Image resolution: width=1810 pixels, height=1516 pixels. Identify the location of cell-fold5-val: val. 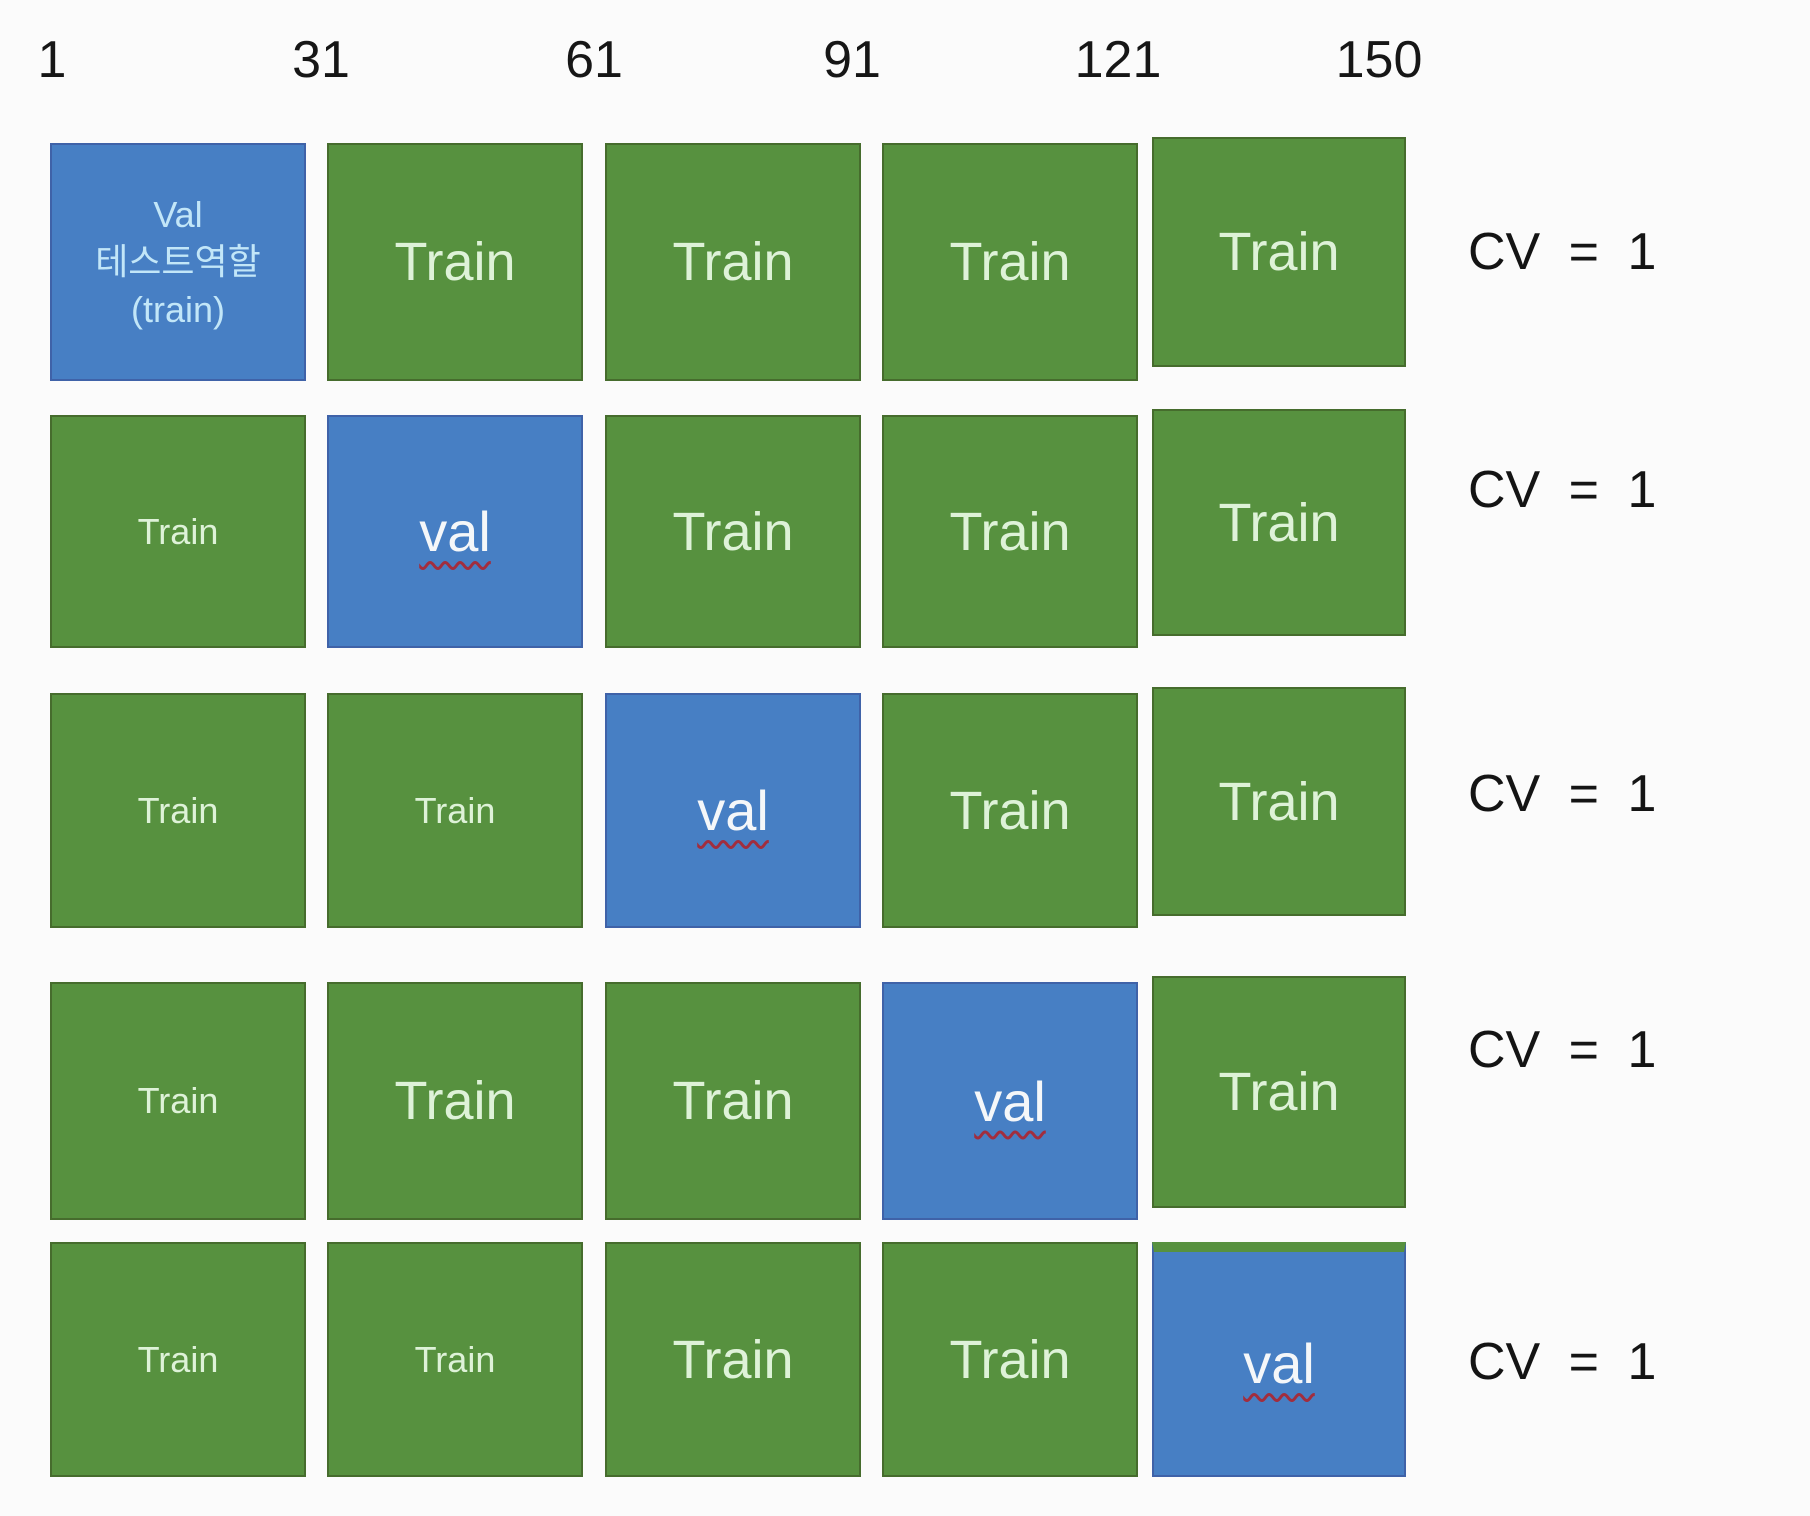
(1279, 1359).